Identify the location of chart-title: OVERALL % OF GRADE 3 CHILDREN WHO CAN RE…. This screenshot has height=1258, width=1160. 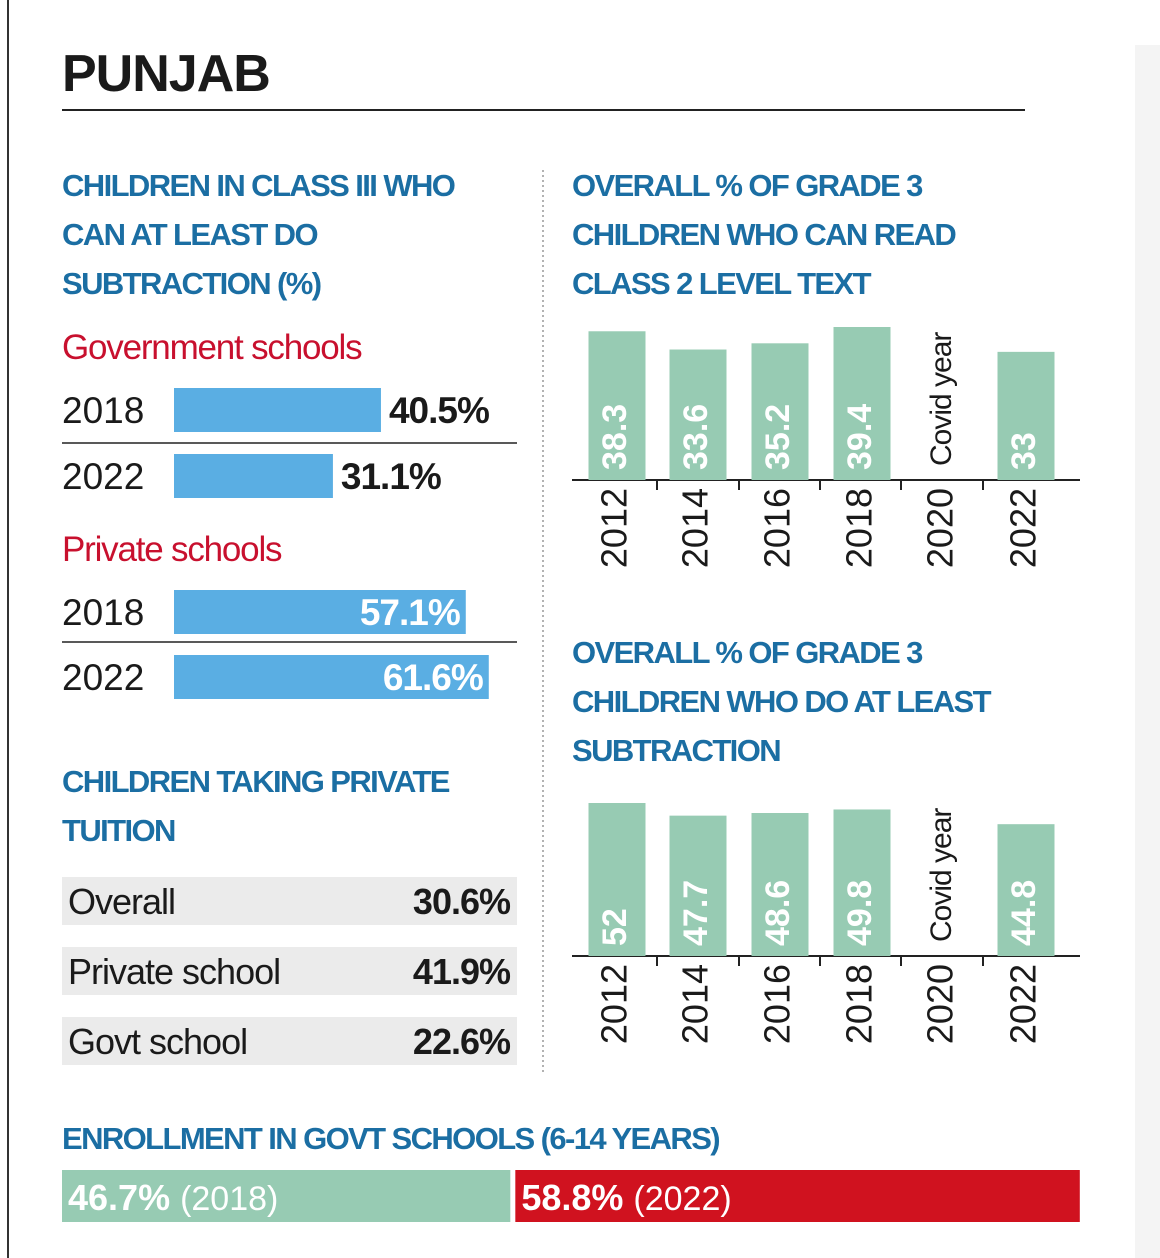
(764, 234).